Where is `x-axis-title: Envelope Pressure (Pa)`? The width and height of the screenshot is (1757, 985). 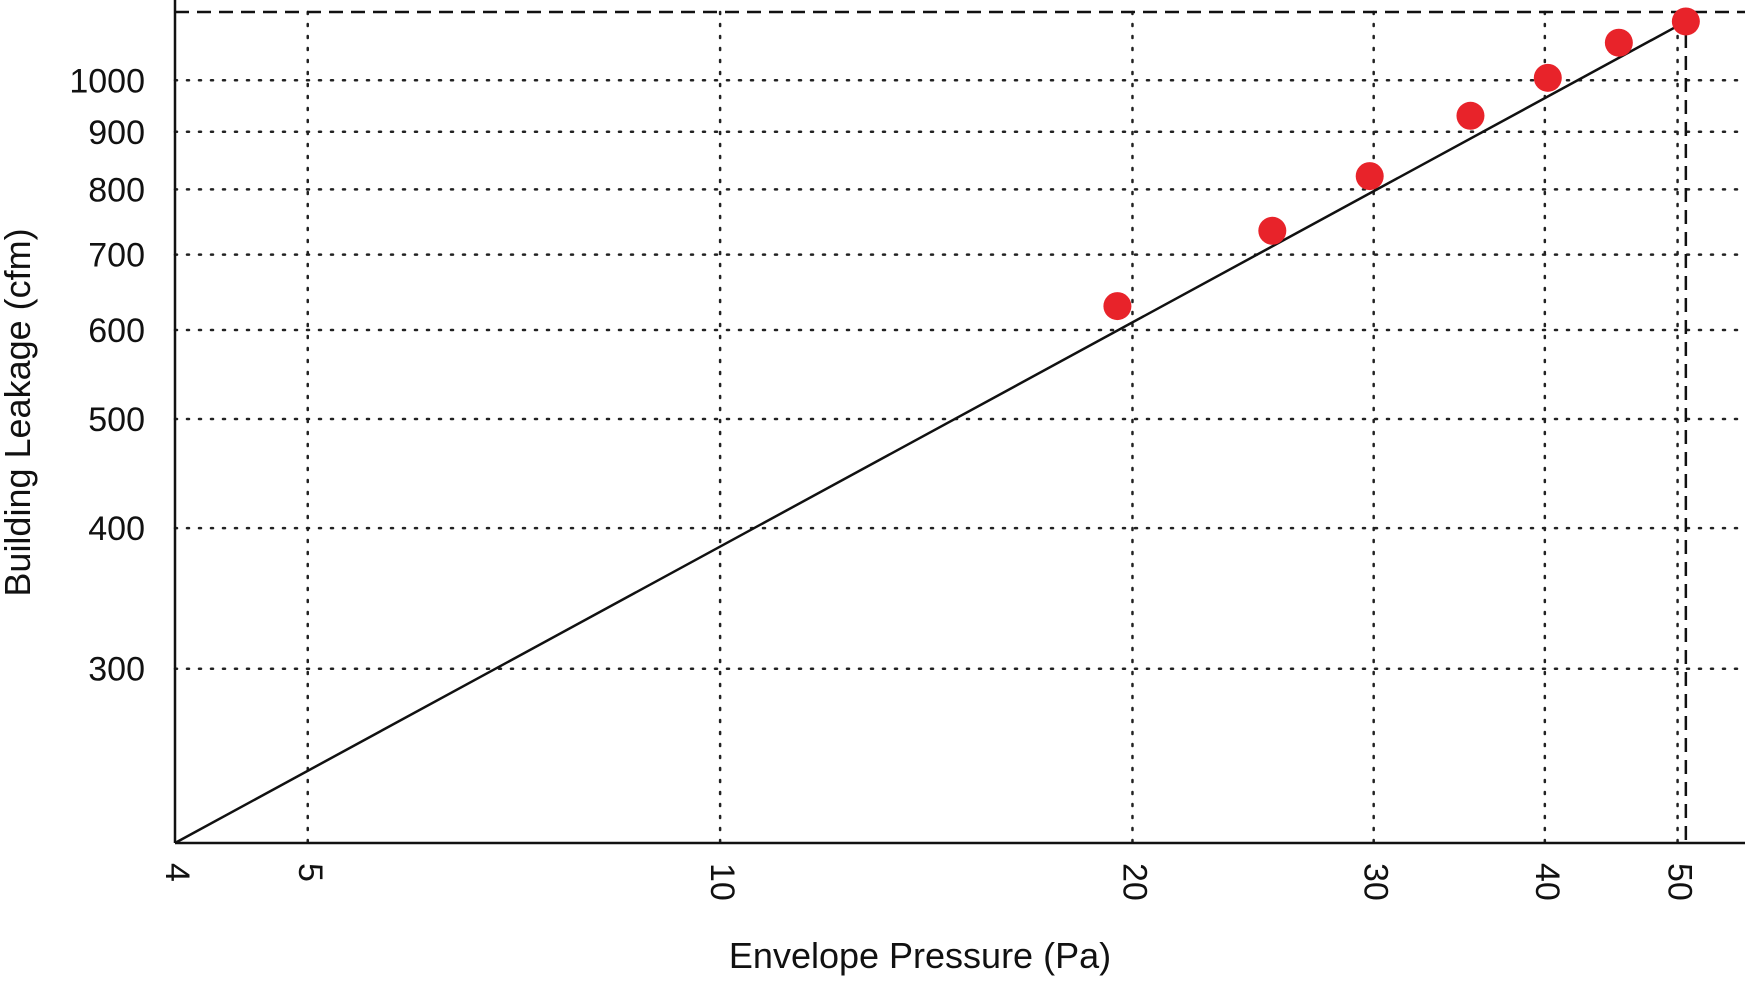
x-axis-title: Envelope Pressure (Pa) is located at coordinates (920, 955).